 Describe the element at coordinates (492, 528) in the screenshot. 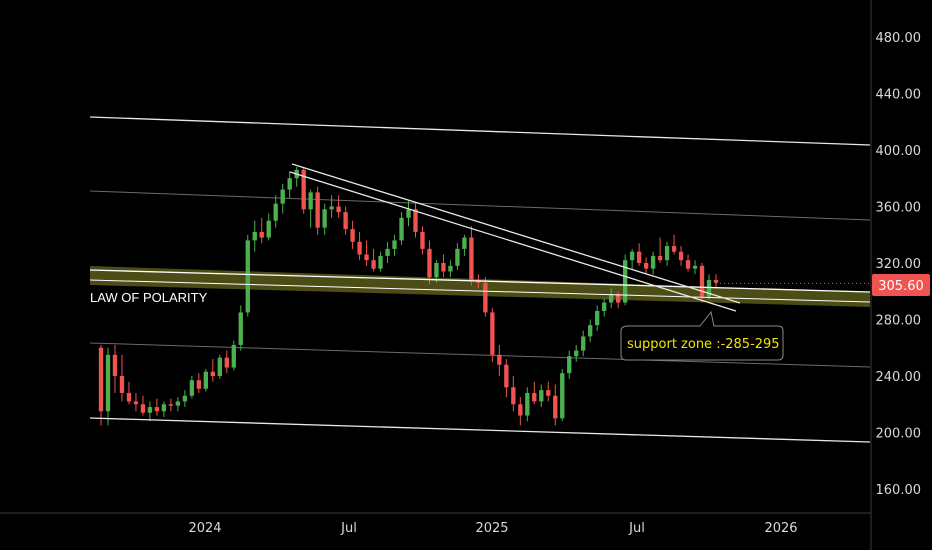

I see `time-axis: 2024 Jul 2025 Jul 2026` at that location.